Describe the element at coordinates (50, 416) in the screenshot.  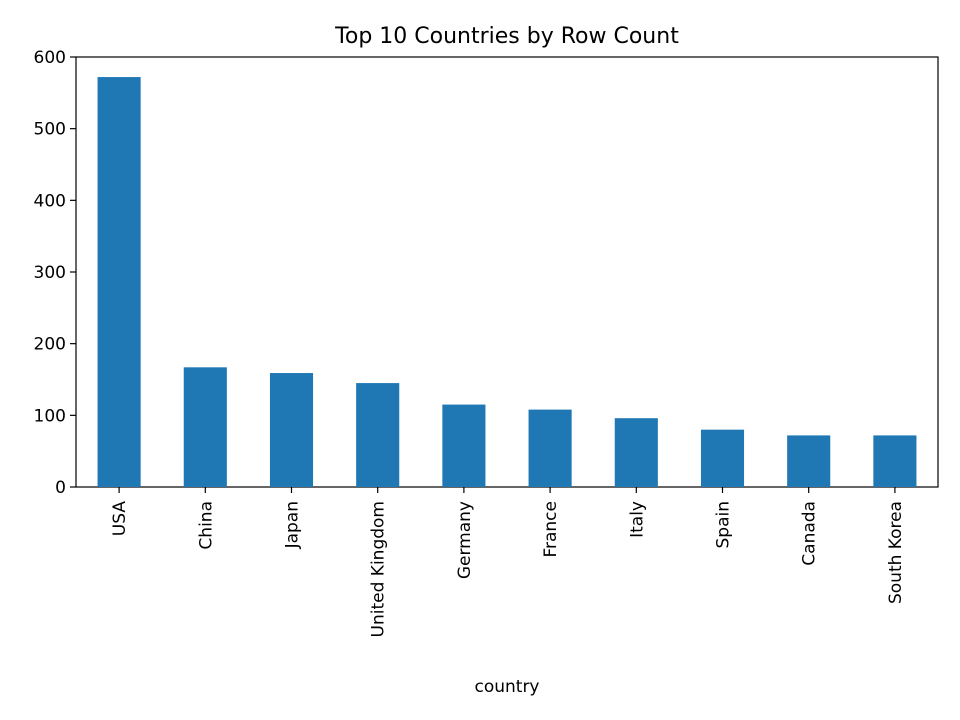
I see `y-tick-label: 100` at that location.